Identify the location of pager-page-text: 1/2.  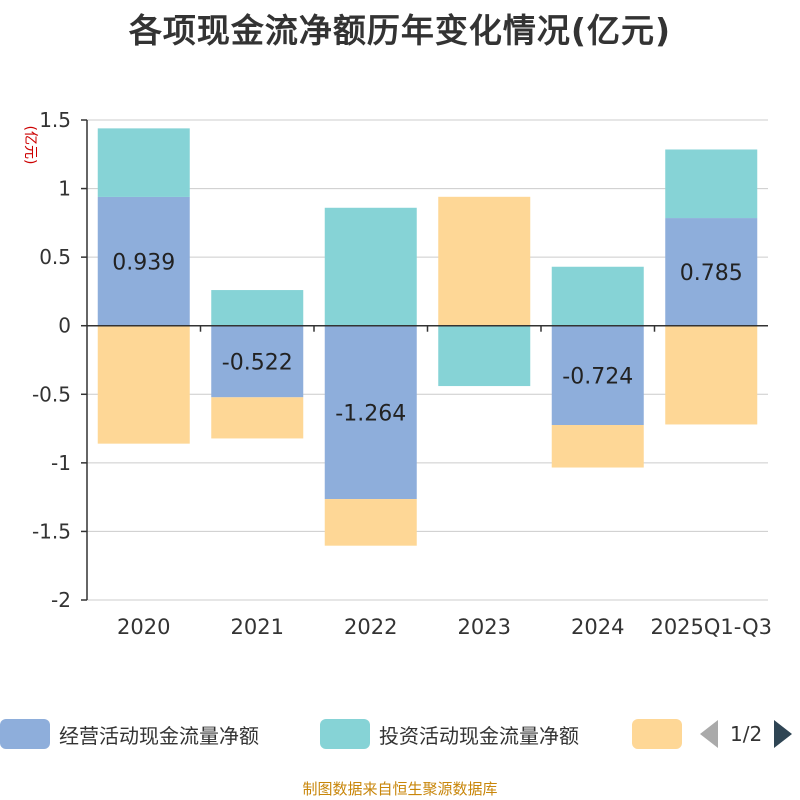
(746, 734).